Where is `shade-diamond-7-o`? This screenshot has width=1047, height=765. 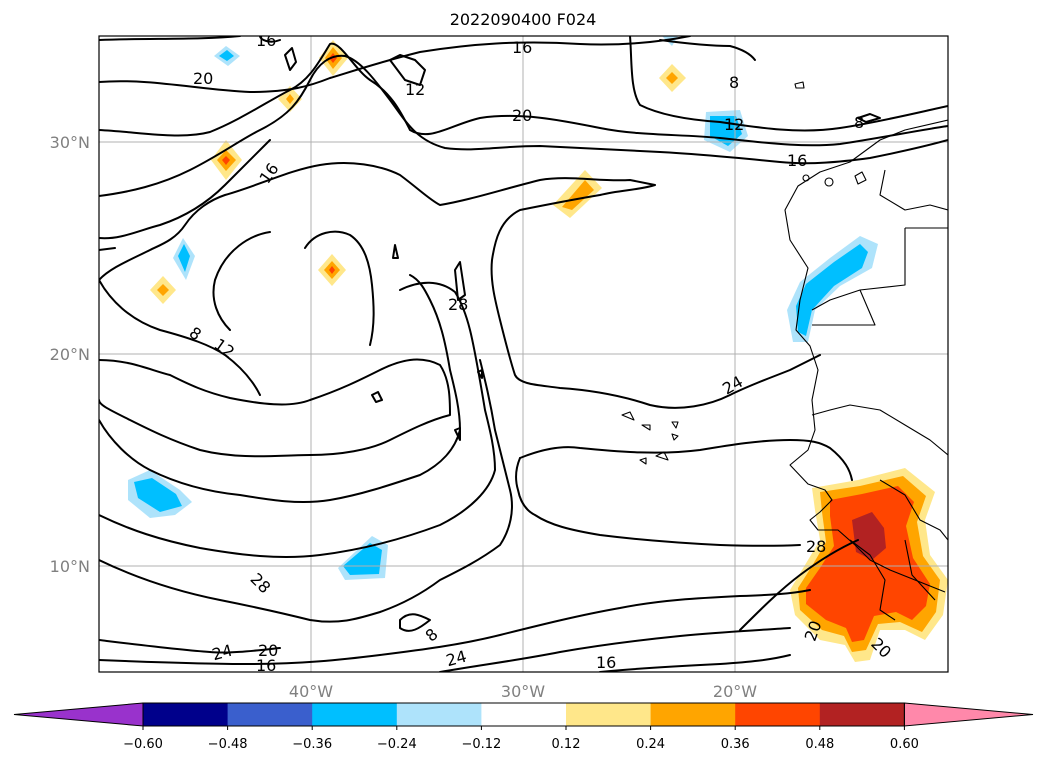 shade-diamond-7-o is located at coordinates (578, 195).